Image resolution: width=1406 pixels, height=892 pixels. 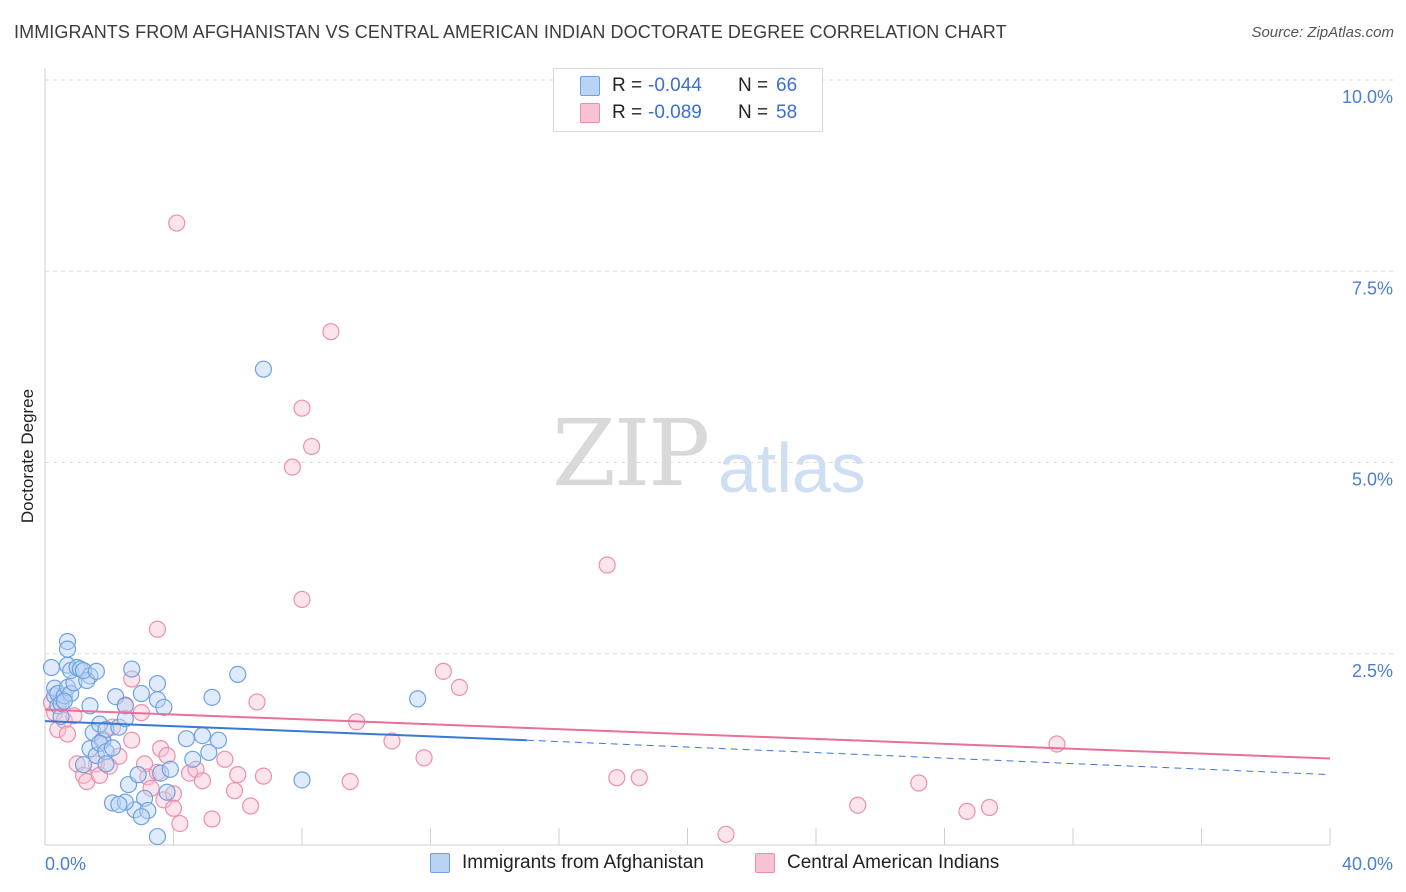 What do you see at coordinates (792, 468) in the screenshot?
I see `watermark-atlas: atlas` at bounding box center [792, 468].